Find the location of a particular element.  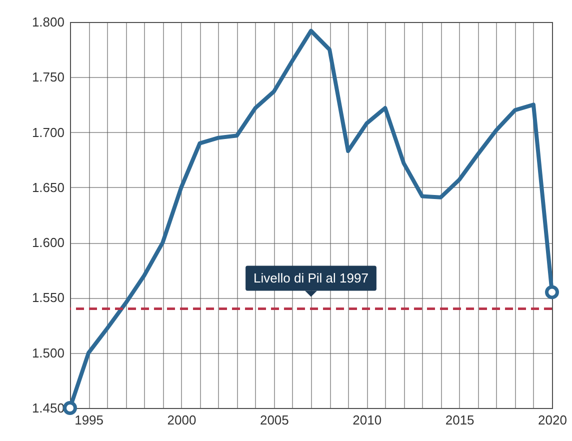

ref-line-label: Livello di Pil al 1997 is located at coordinates (311, 278).